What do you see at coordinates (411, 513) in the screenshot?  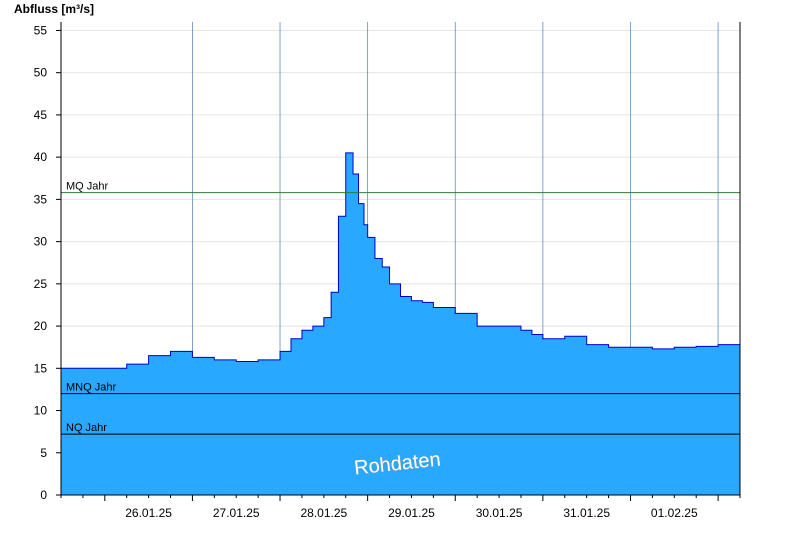 I see `x-tick-label: 29.01.25` at bounding box center [411, 513].